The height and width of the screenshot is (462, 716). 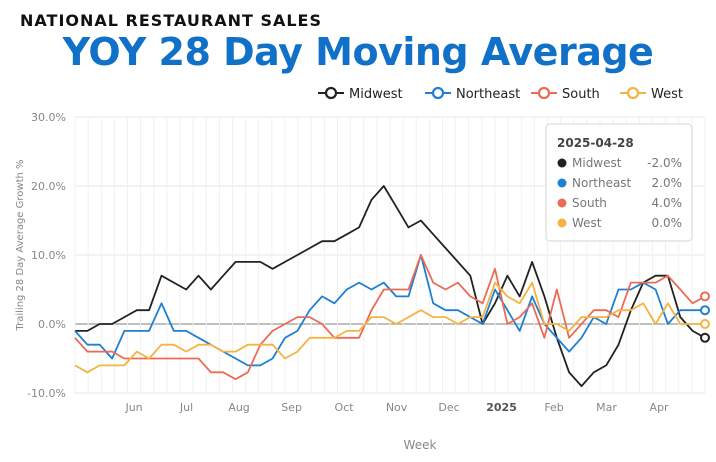 What do you see at coordinates (358, 52) in the screenshot?
I see `chart-title: YOY 28 Day Moving Average` at bounding box center [358, 52].